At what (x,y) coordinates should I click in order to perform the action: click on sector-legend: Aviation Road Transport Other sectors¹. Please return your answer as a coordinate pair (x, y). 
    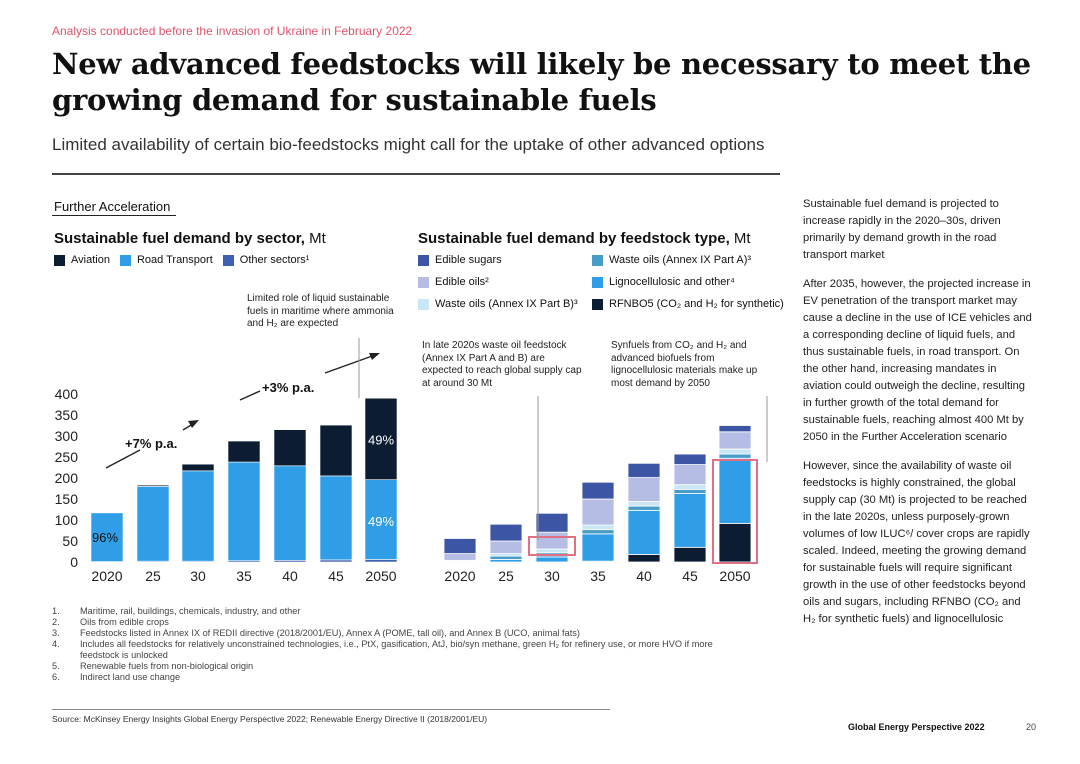
    Looking at the image, I should click on (181, 260).